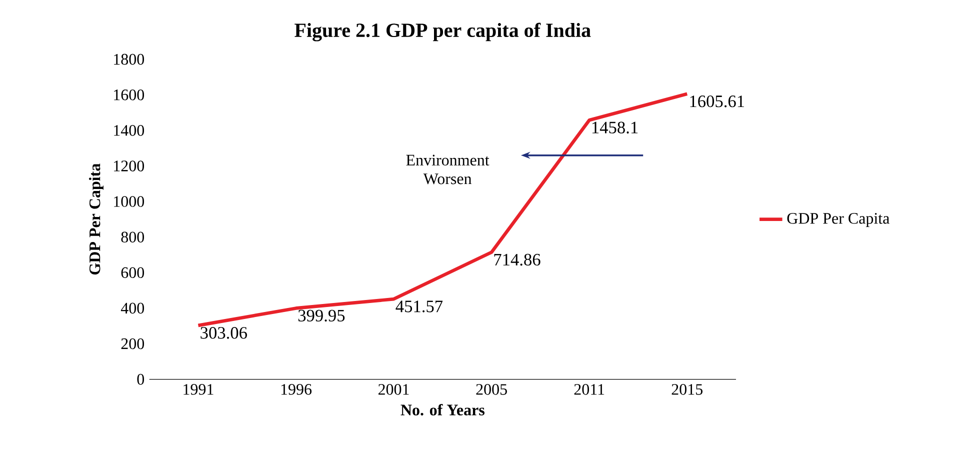  What do you see at coordinates (96, 219) in the screenshot?
I see `y-axis-title: GDP Per Capita` at bounding box center [96, 219].